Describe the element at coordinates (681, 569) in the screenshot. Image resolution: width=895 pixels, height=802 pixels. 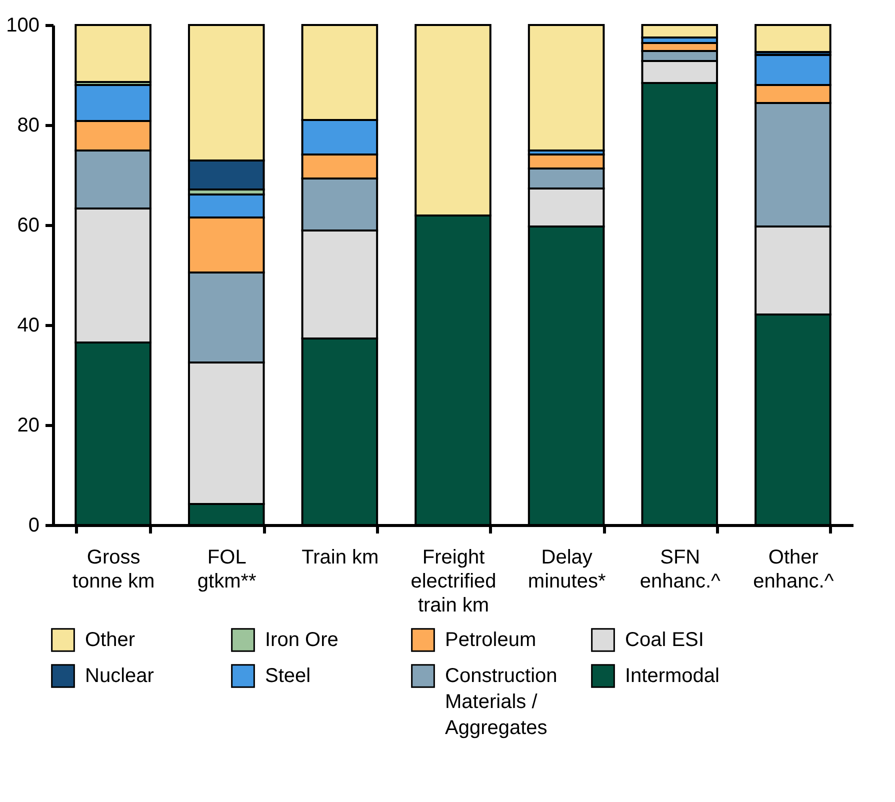
I see `x-tick-label: SFN enhanc.^` at that location.